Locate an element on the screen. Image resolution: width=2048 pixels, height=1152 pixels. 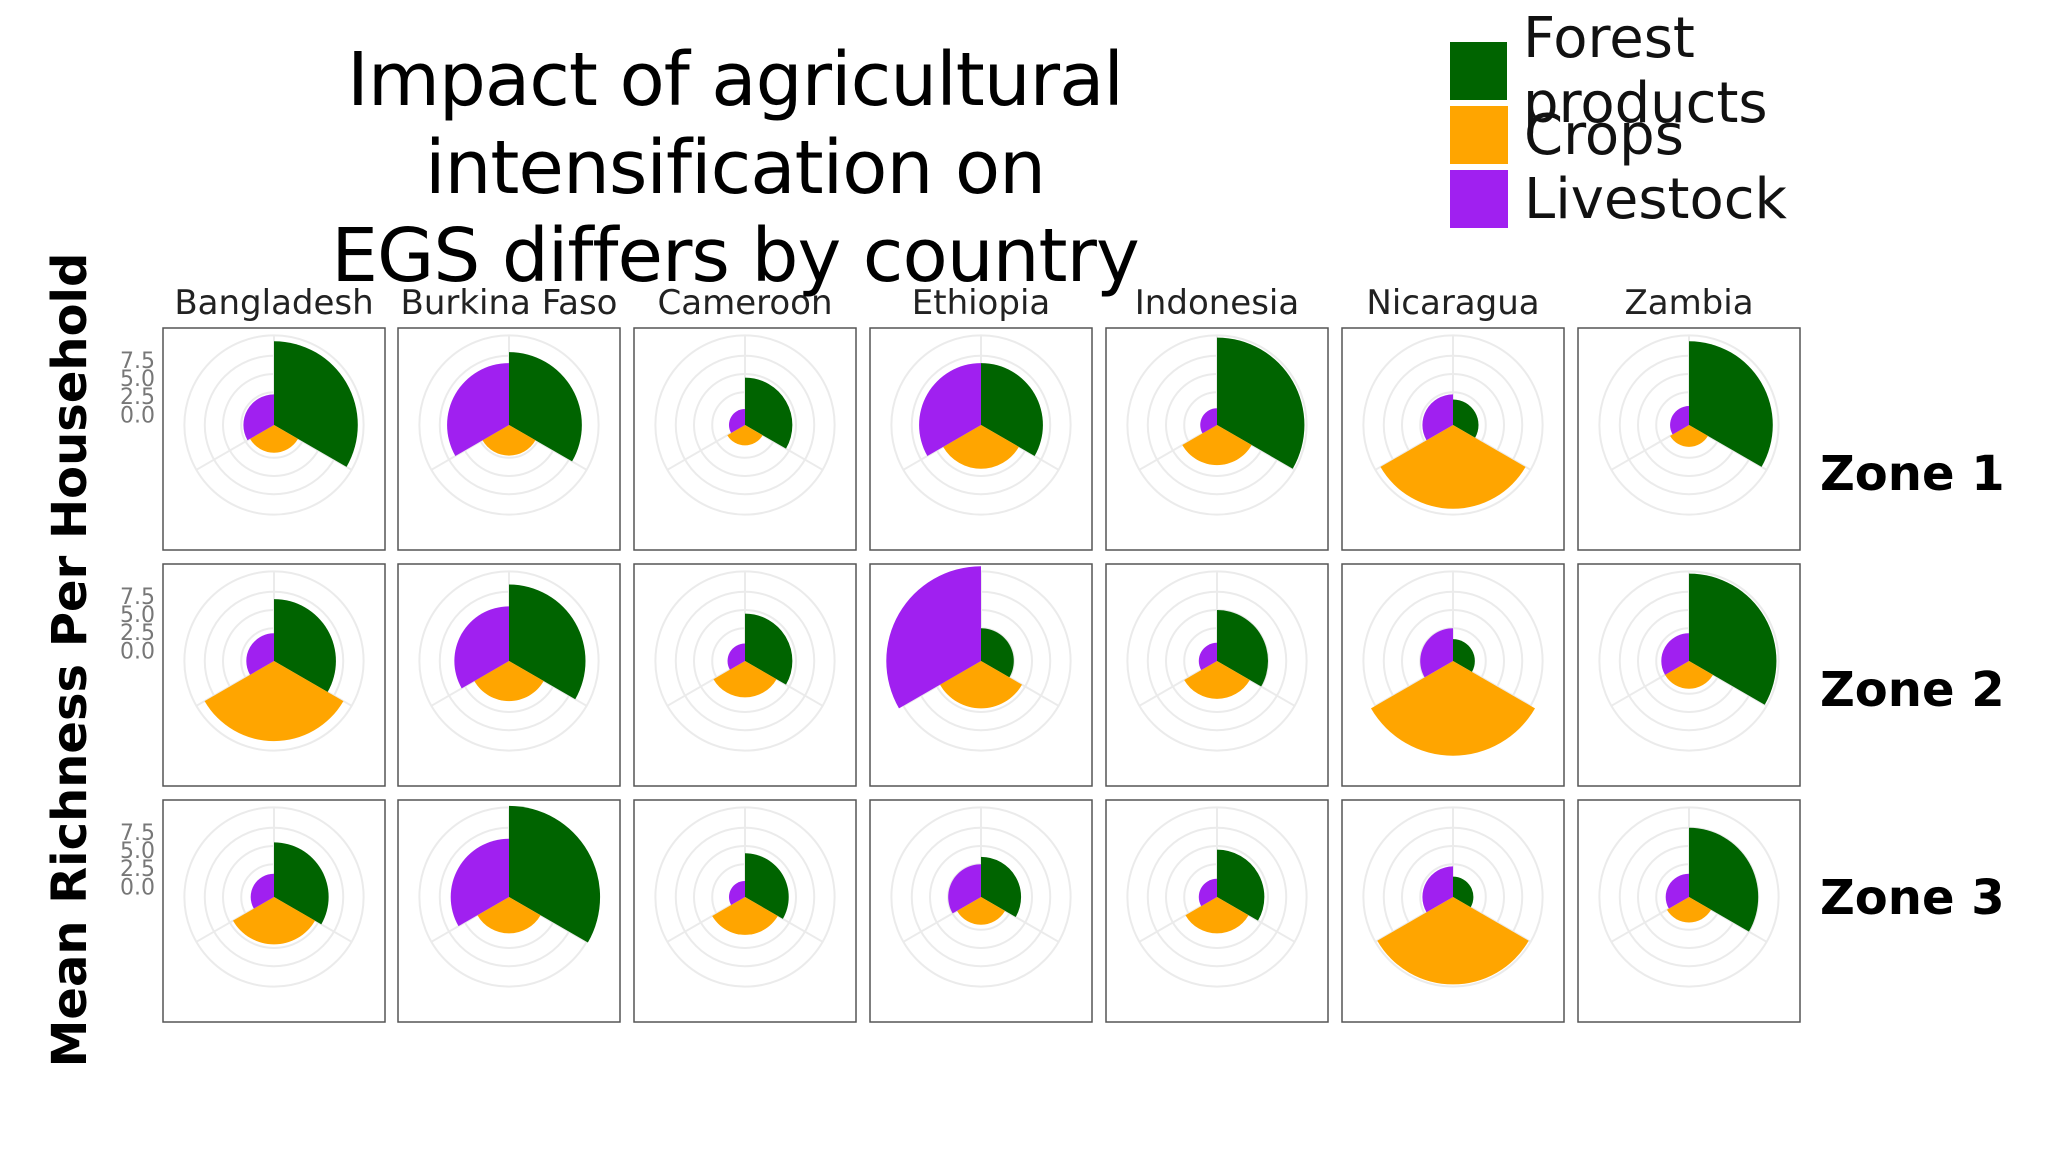
wedge-bangladesh-zone-2-forest-products is located at coordinates (305, 645).